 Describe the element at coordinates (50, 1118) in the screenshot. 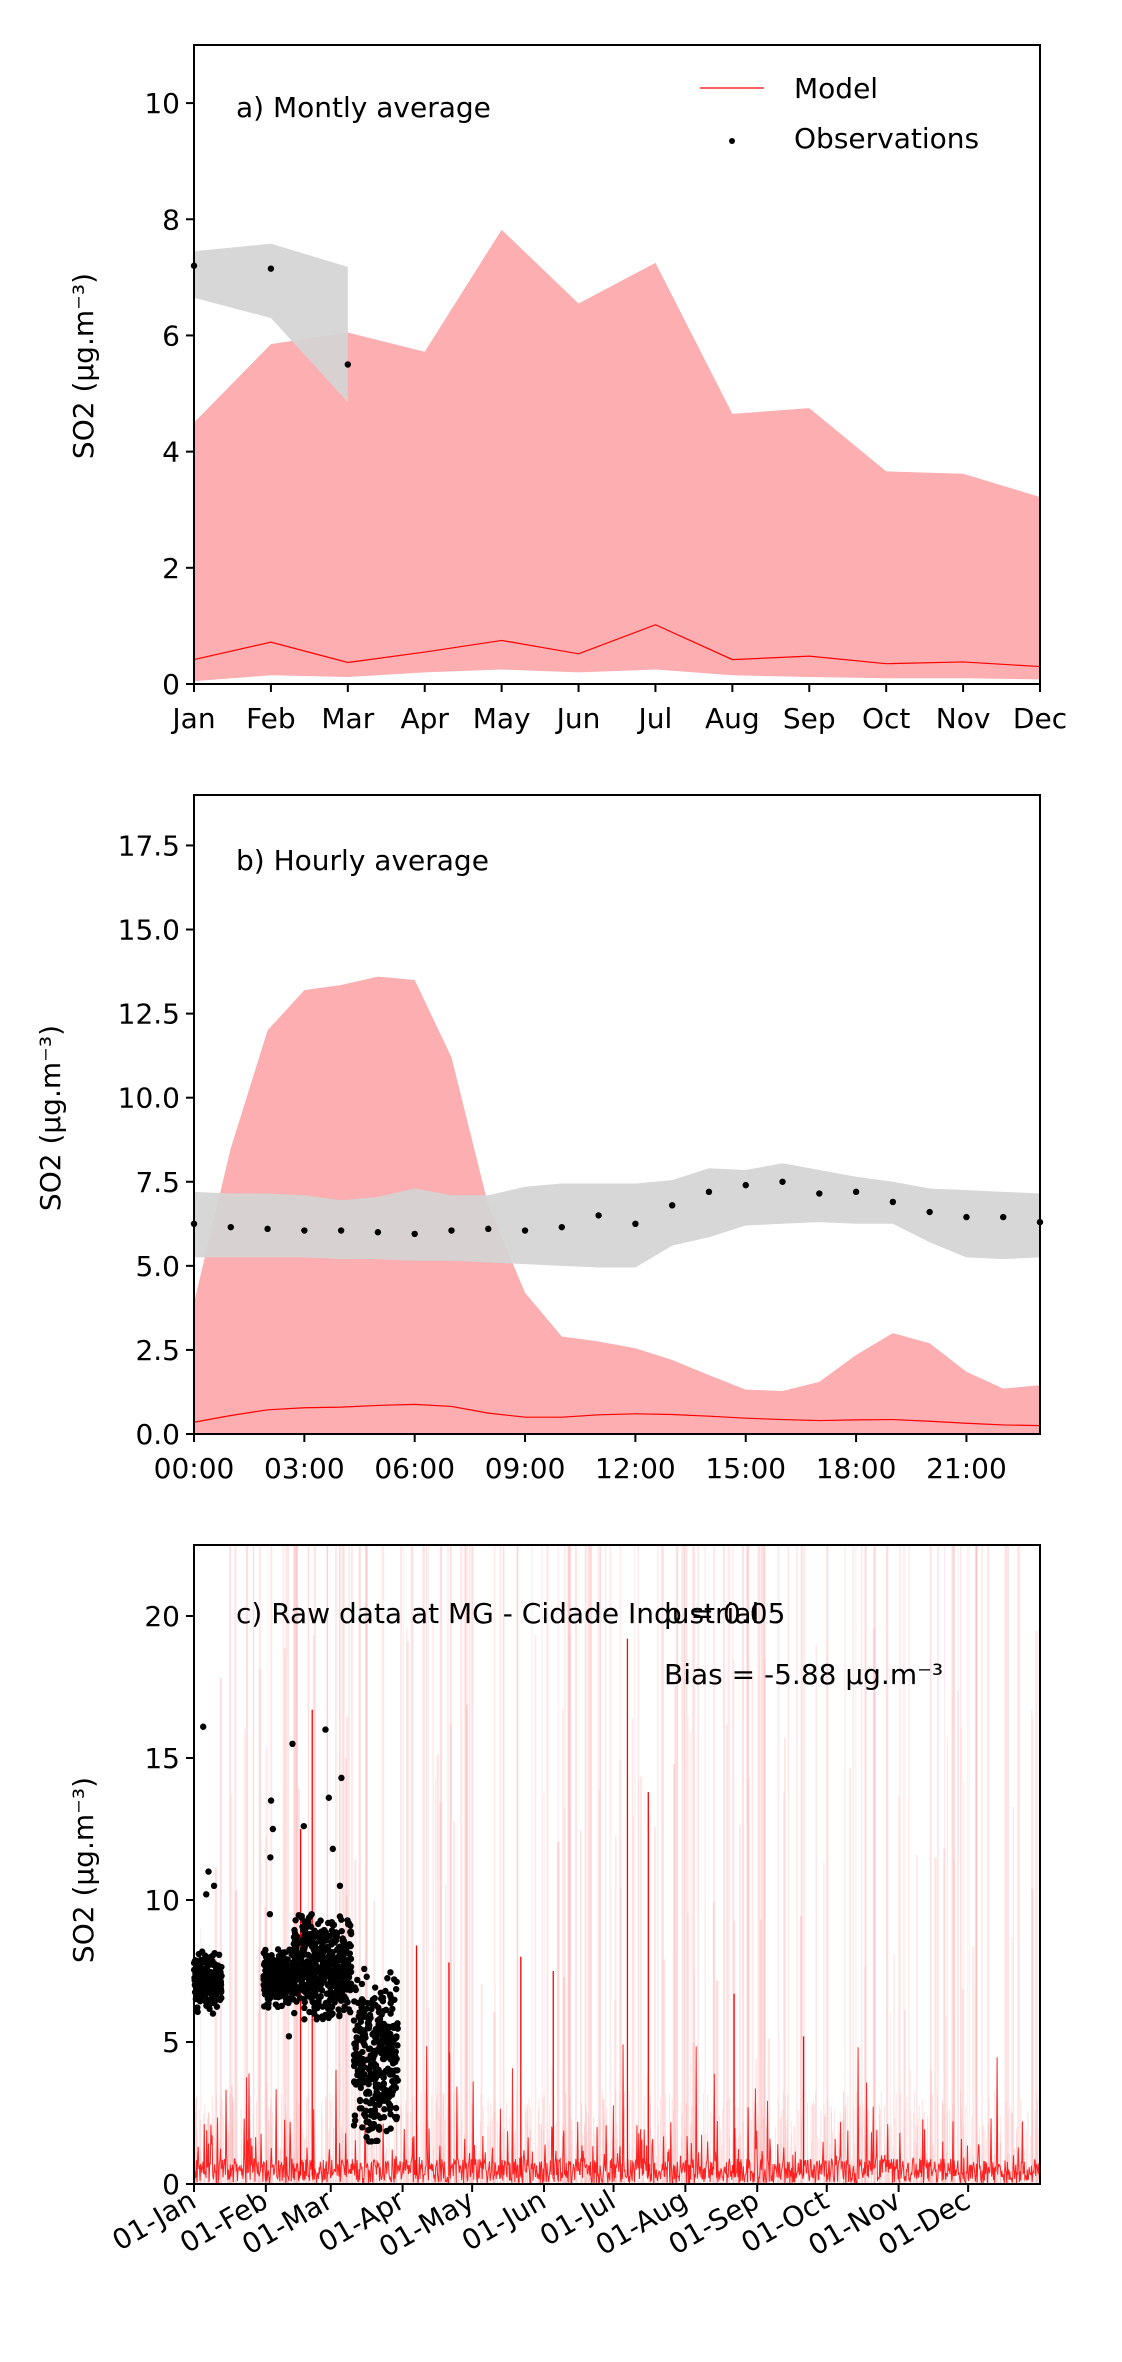

I see `panel-b-ylabel: SO2 (μg.m⁻³)` at that location.